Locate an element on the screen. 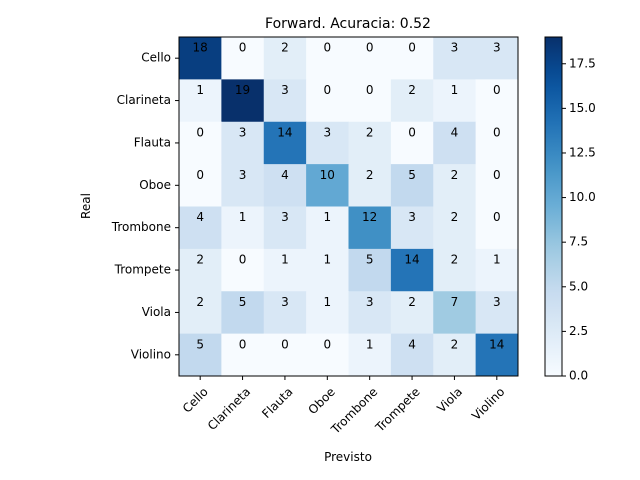 The height and width of the screenshot is (480, 640). cell-value-label: 18 is located at coordinates (200, 48).